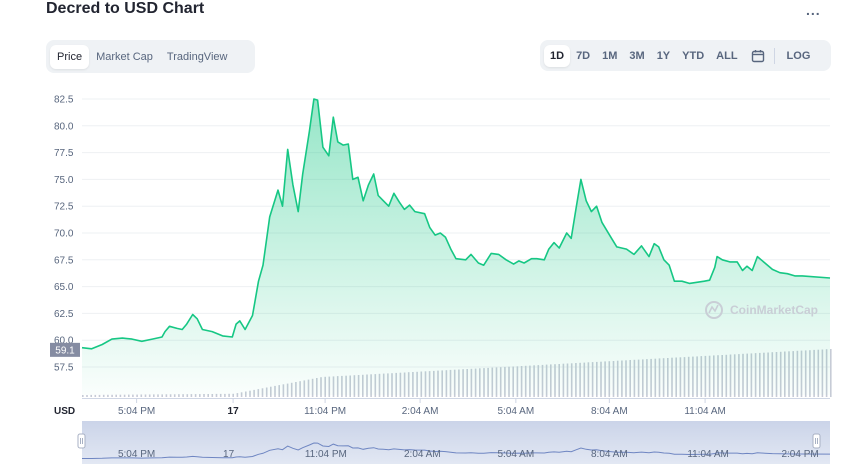 This screenshot has height=466, width=850. I want to click on log-scale-toggle: LOG, so click(798, 55).